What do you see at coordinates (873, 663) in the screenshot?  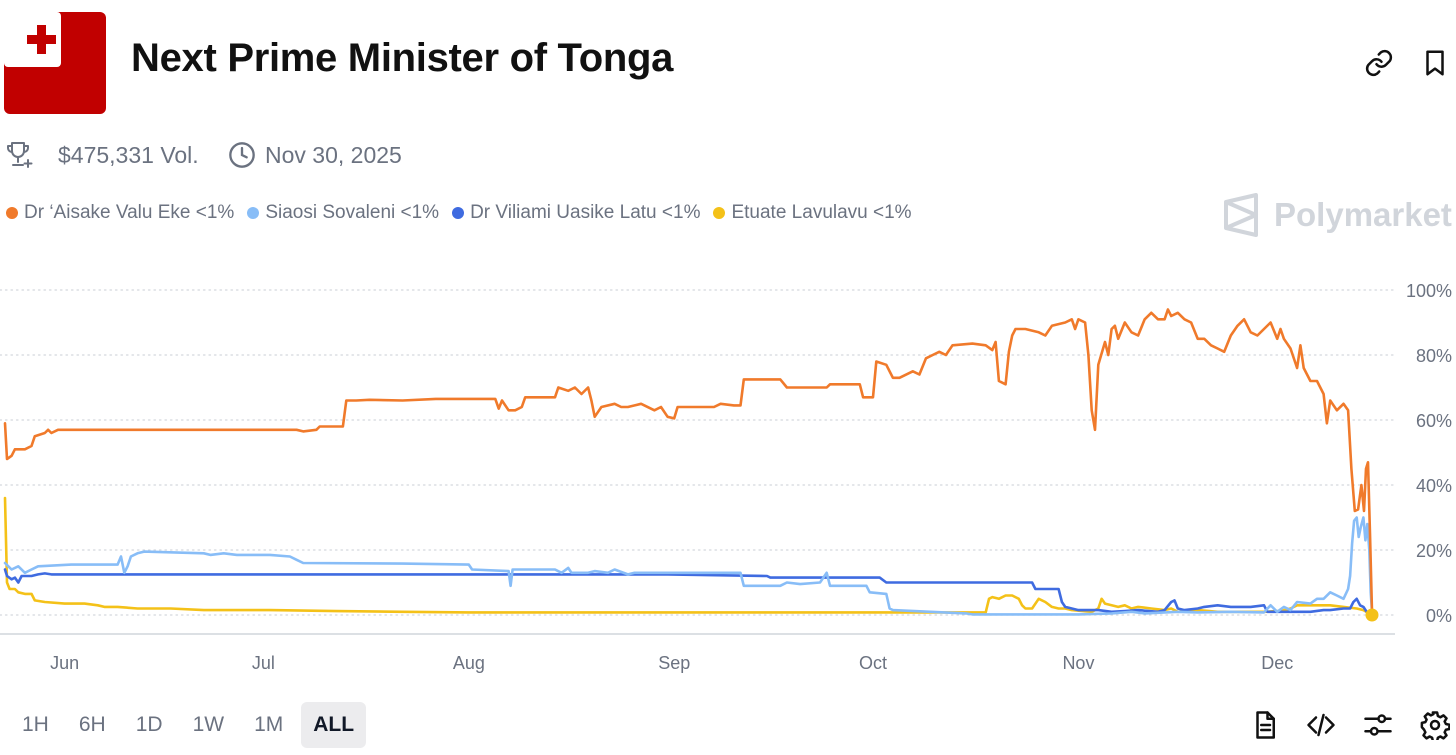 I see `x-tick-label: Oct` at bounding box center [873, 663].